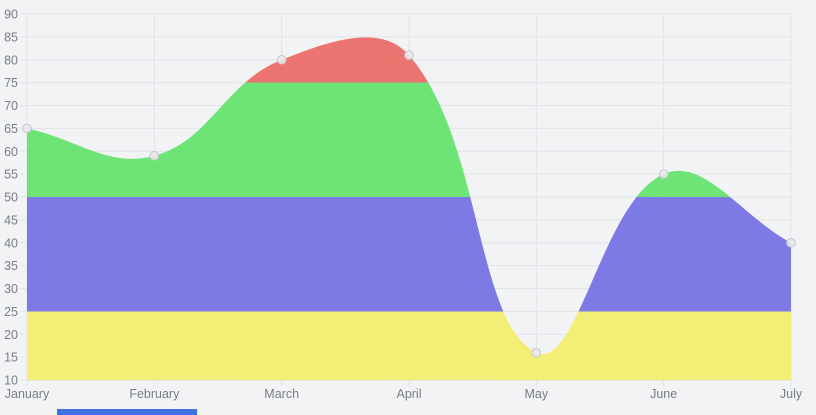 The image size is (816, 415). What do you see at coordinates (11, 266) in the screenshot?
I see `y-axis-label: 35` at bounding box center [11, 266].